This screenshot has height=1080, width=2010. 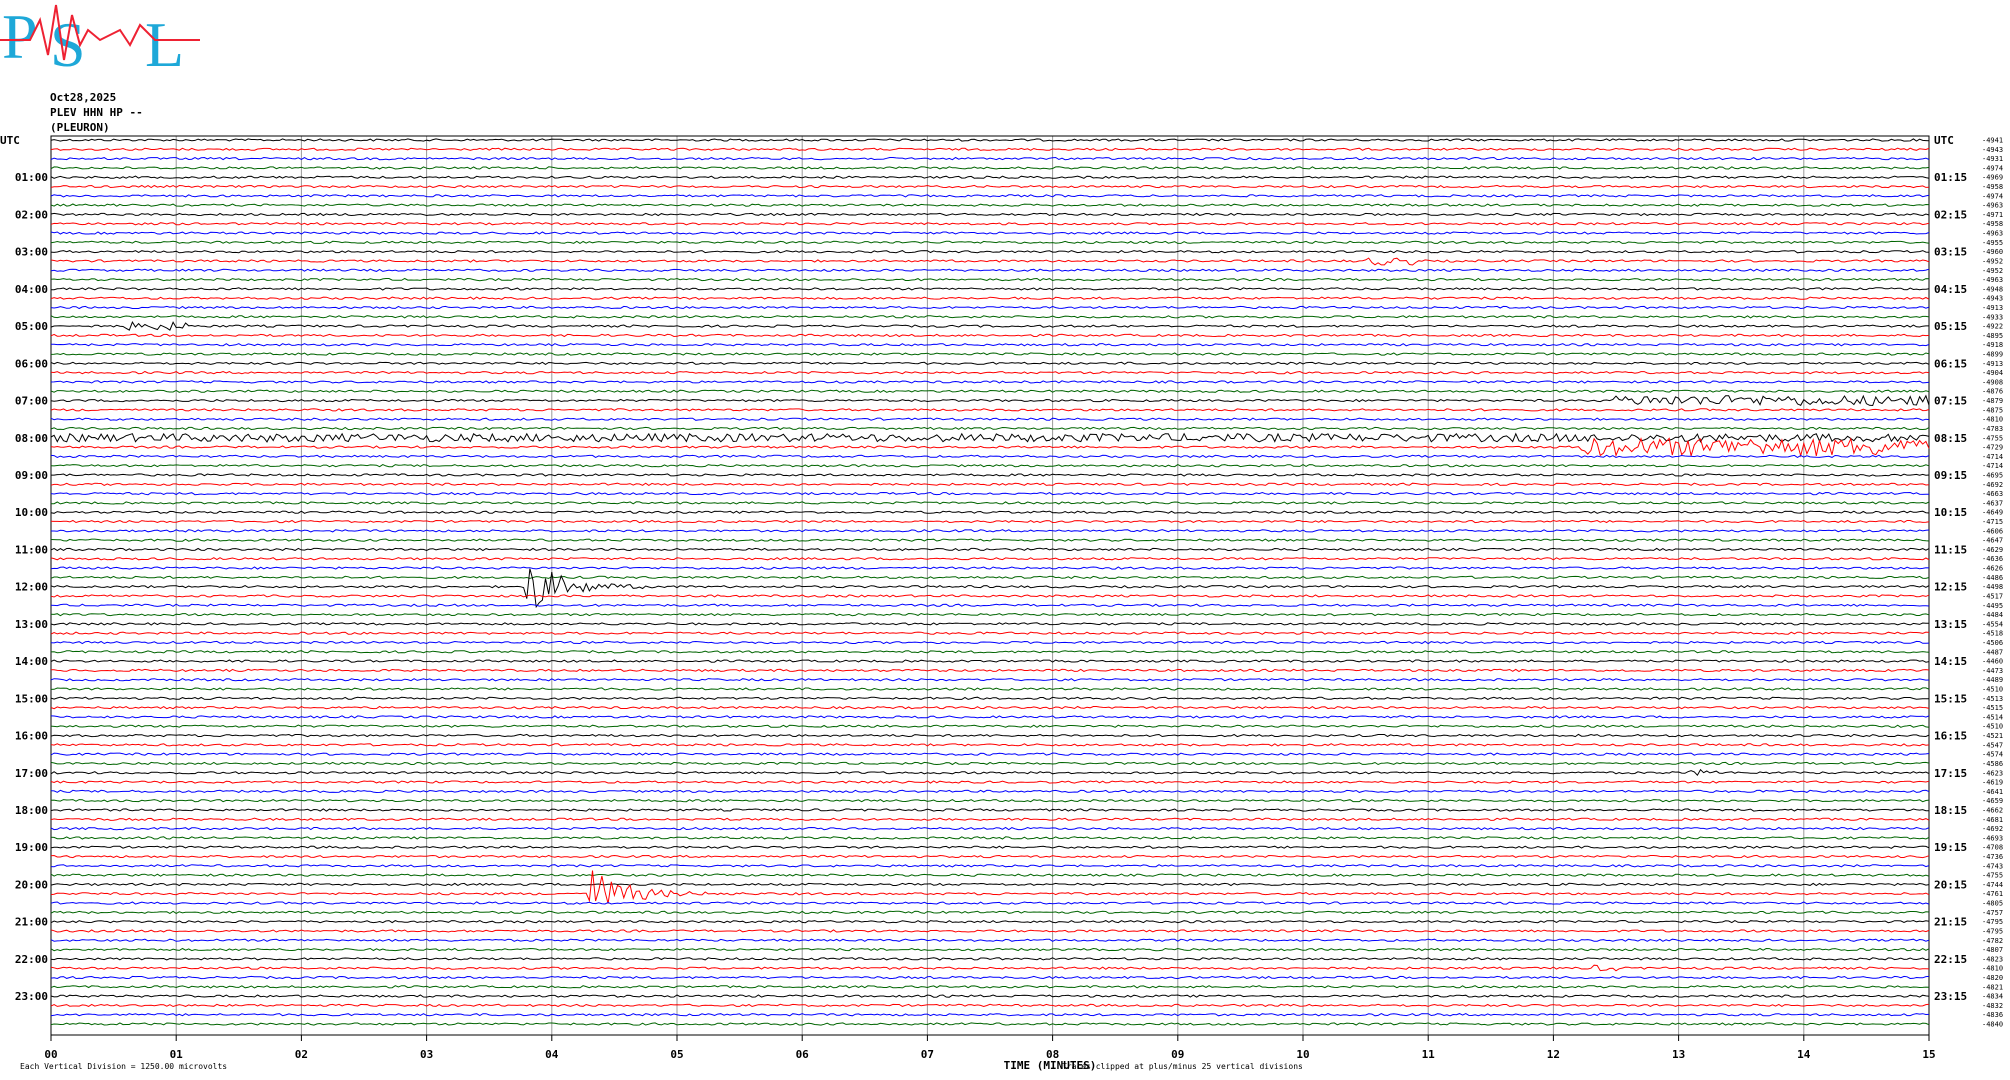 I want to click on left-time-label: UTC, so click(x=10, y=140).